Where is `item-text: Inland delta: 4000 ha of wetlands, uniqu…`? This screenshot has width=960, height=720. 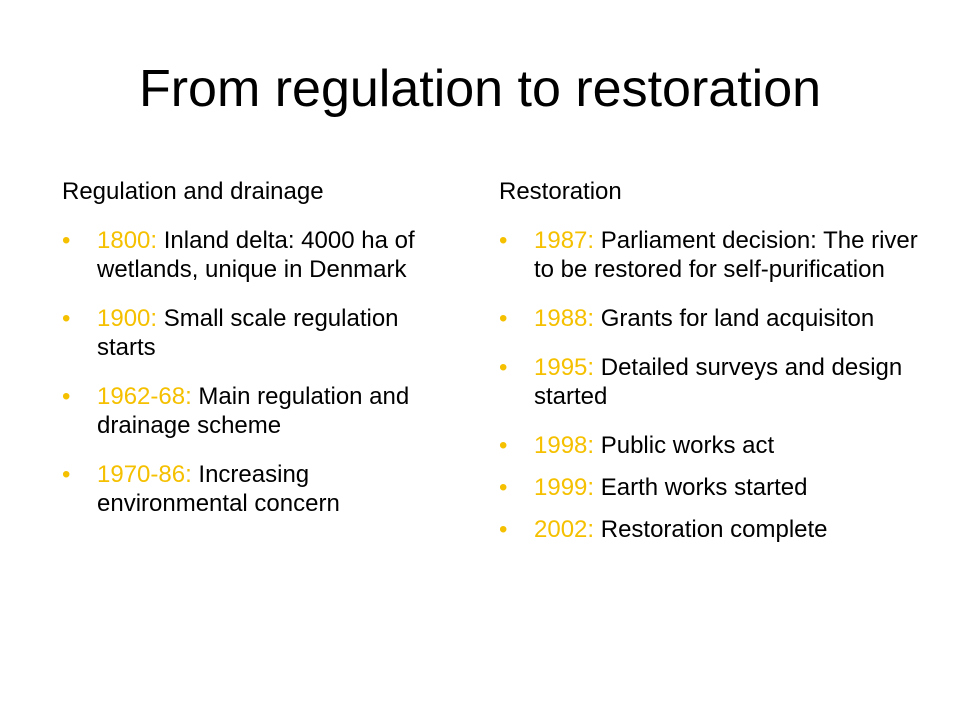
item-text: Inland delta: 4000 ha of wetlands, uniqu… is located at coordinates (256, 255).